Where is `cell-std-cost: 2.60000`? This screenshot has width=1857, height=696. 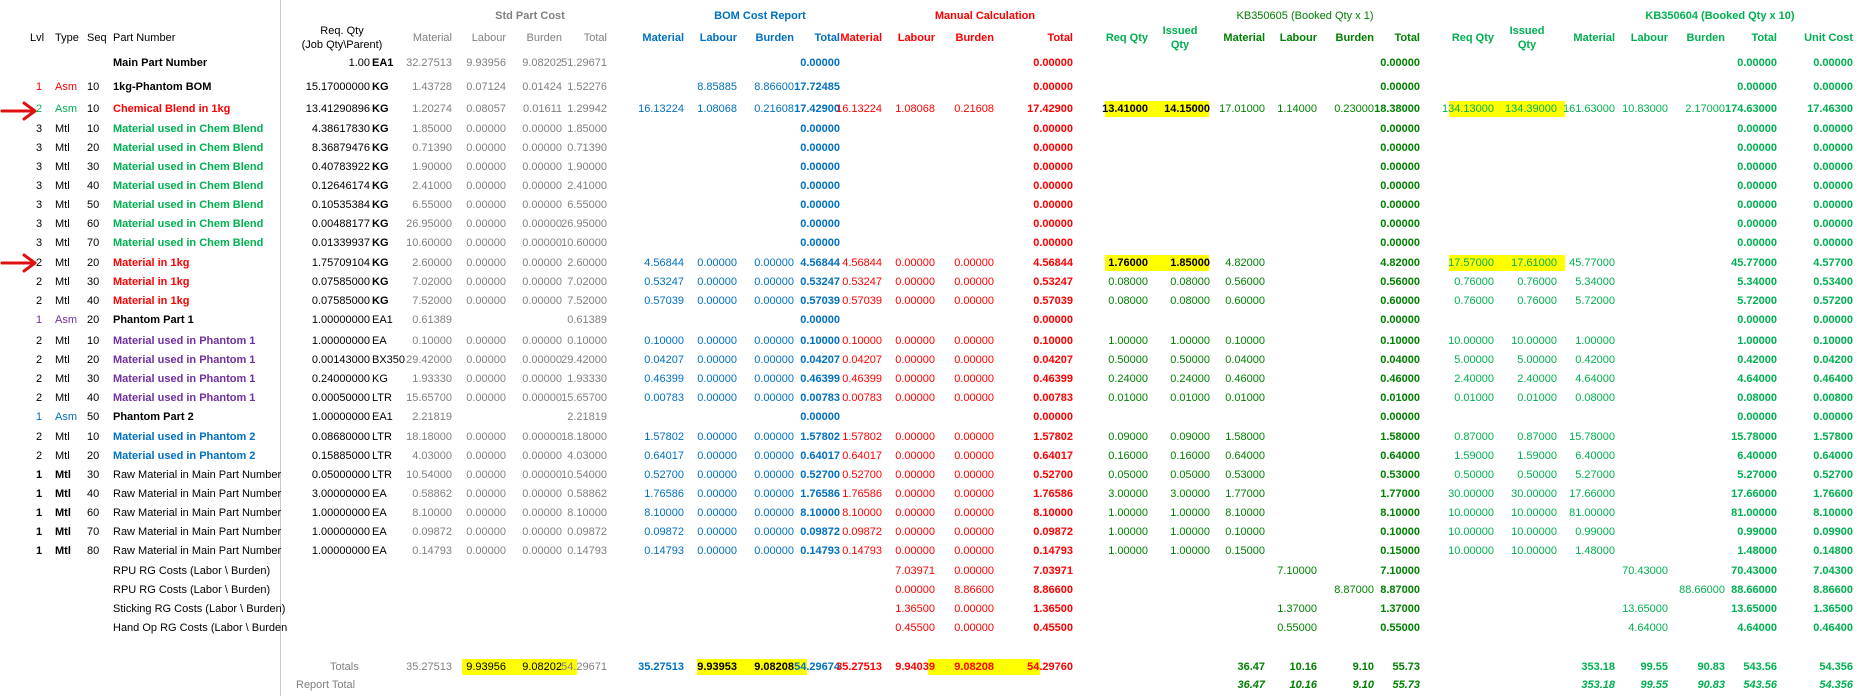
cell-std-cost: 2.60000 is located at coordinates (587, 263).